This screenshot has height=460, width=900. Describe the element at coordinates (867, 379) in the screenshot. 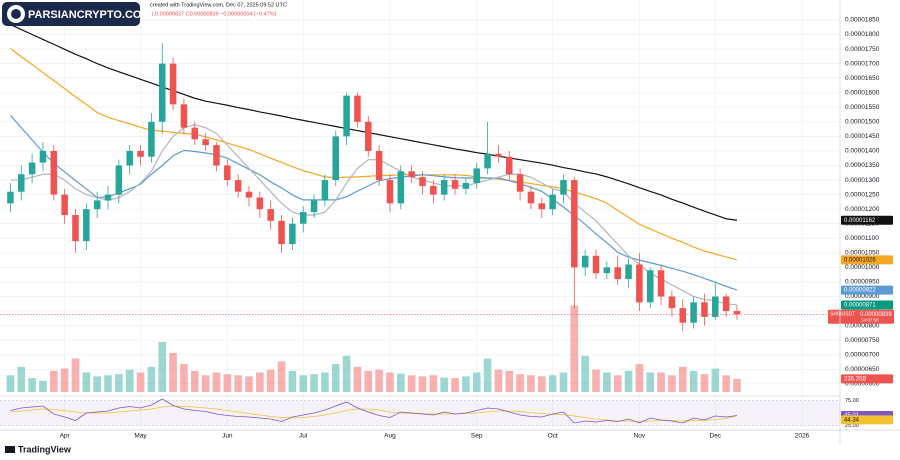

I see `volume-label-box` at that location.